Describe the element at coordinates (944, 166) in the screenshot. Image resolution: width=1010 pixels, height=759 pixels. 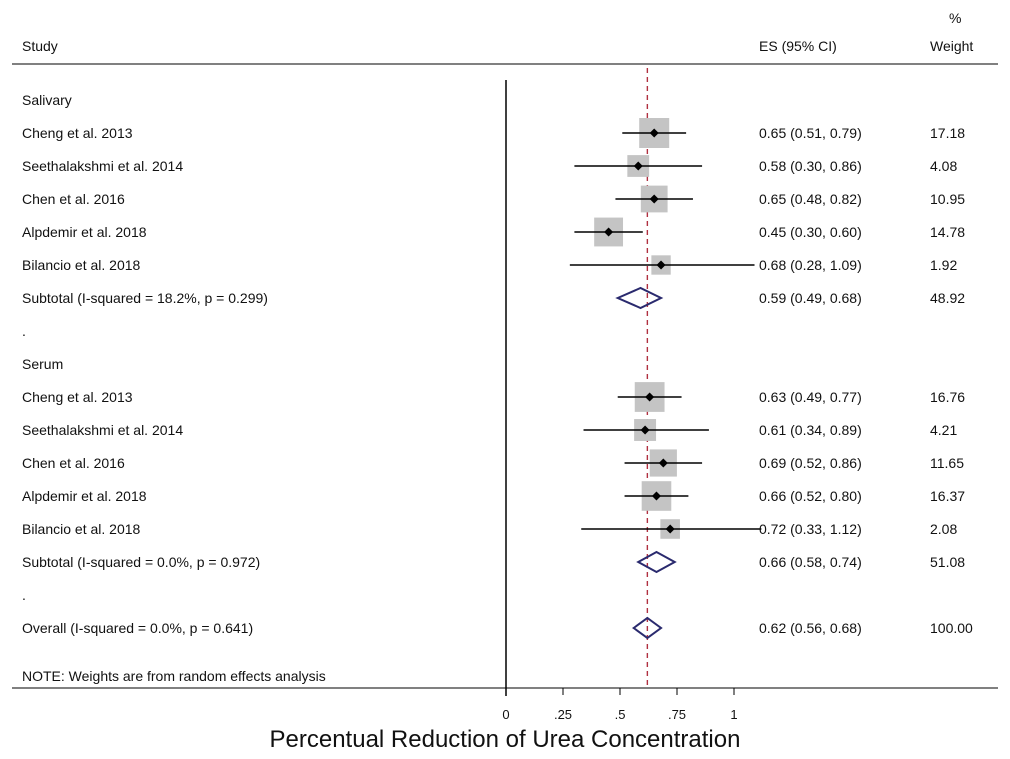
I see `weight-value: 4.08` at that location.